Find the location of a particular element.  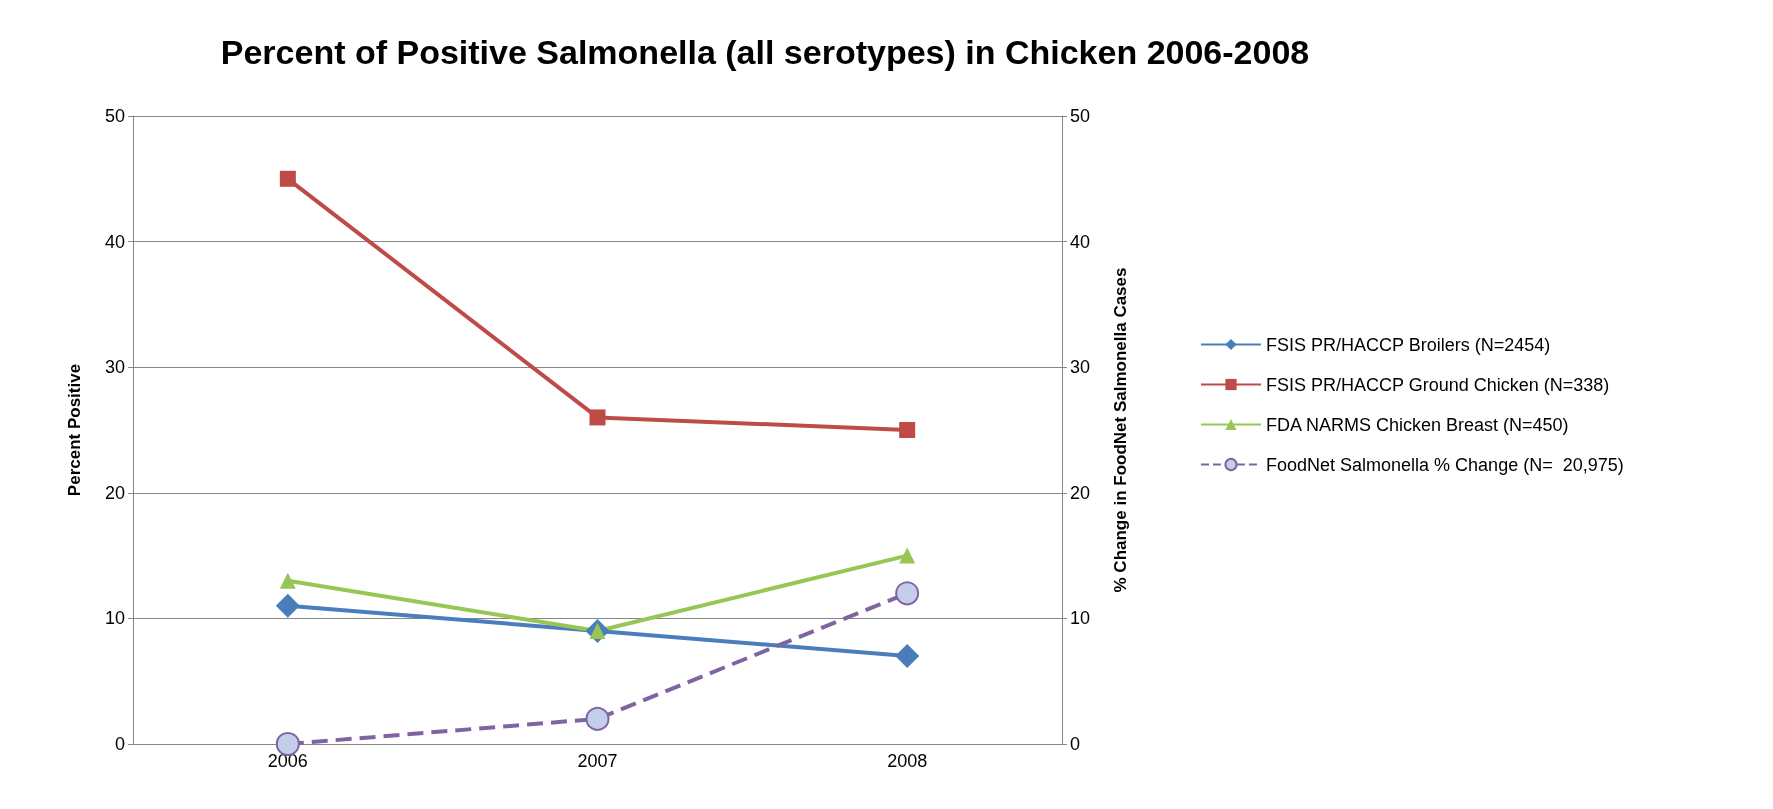

y2-tick-label: 30 is located at coordinates (1080, 367).